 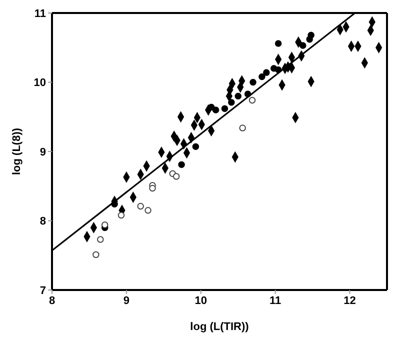 I want to click on y-tick-label: 9, so click(x=43, y=152).